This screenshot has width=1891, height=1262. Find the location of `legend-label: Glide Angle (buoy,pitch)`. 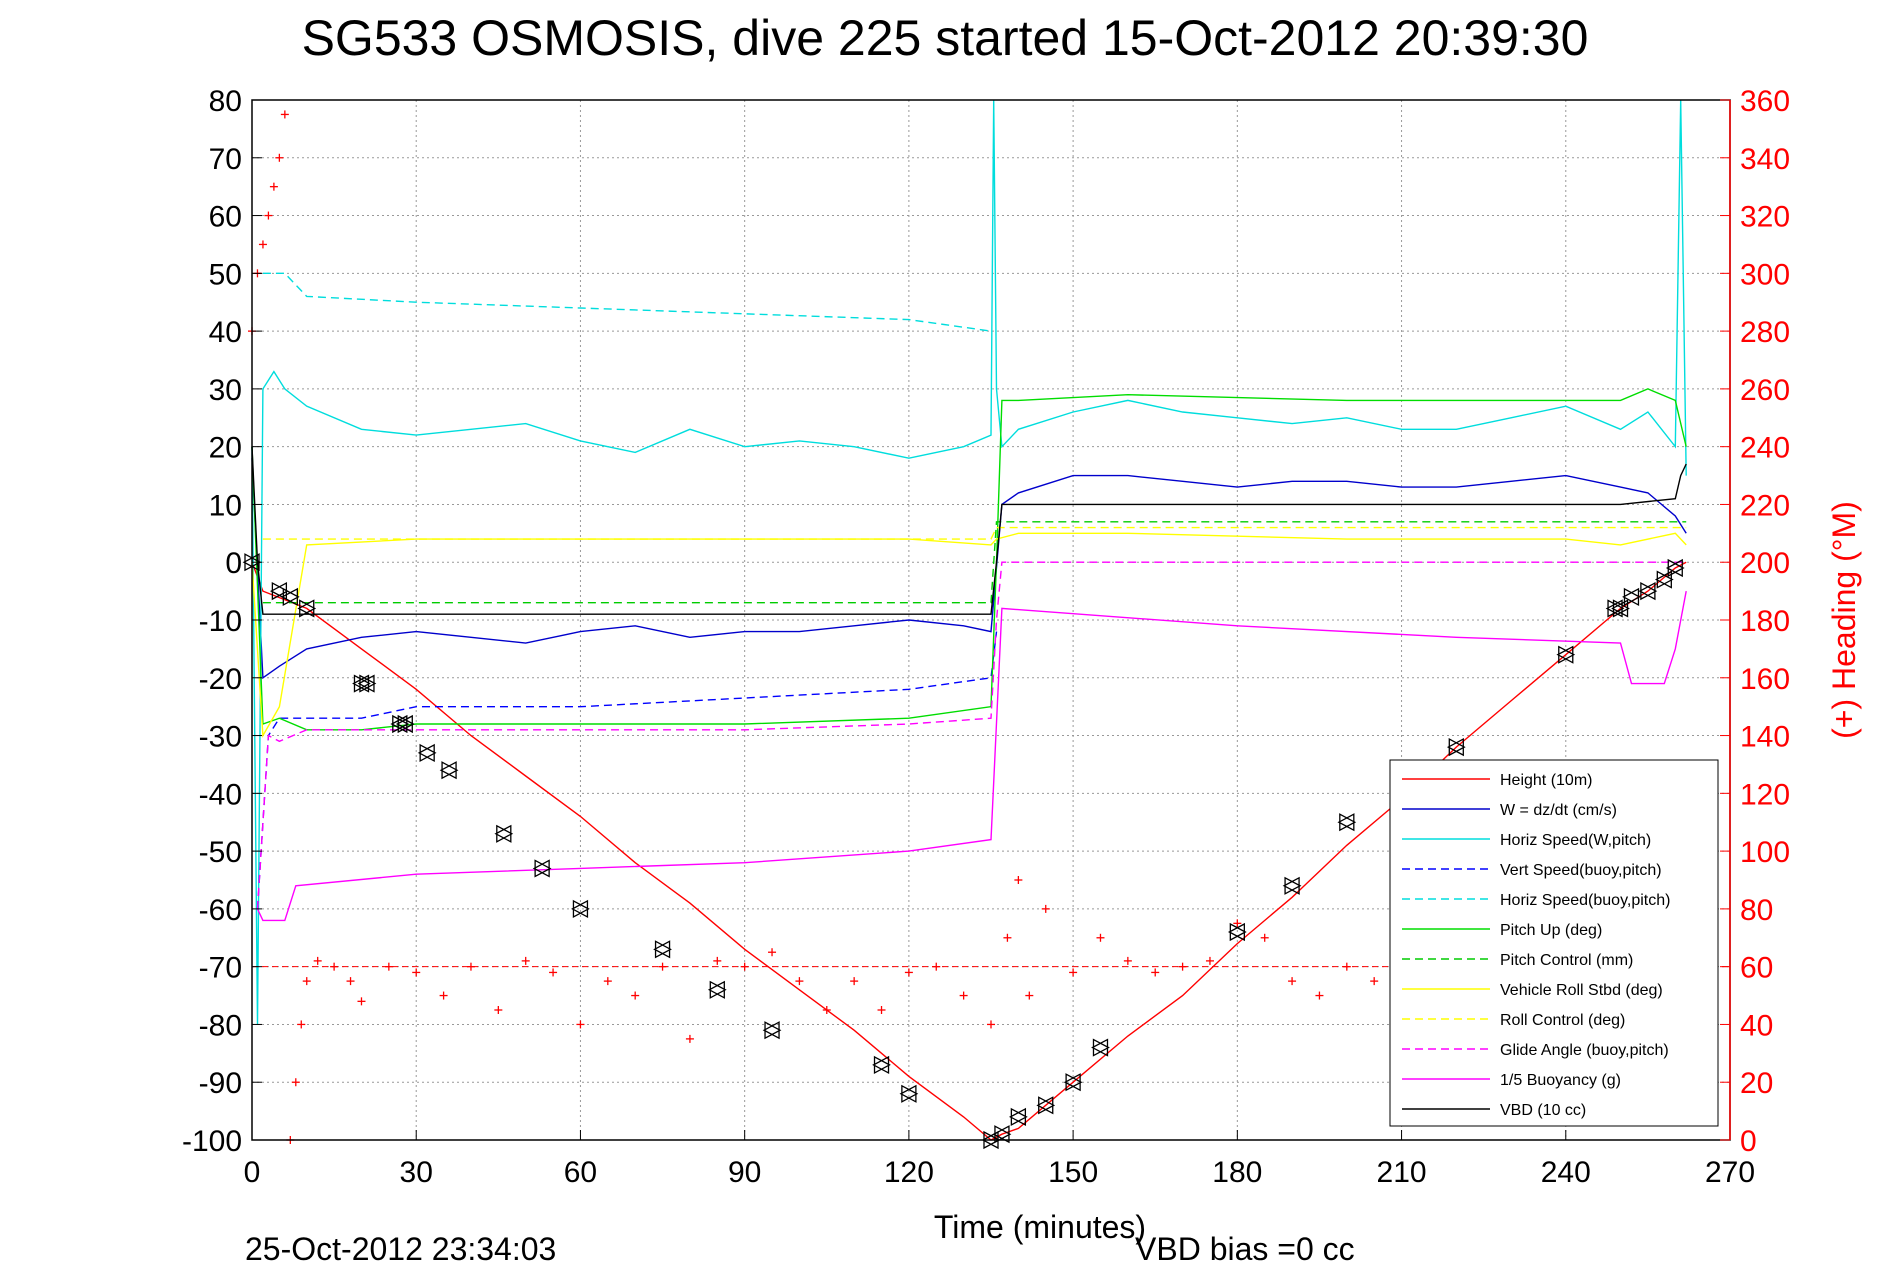

legend-label: Glide Angle (buoy,pitch) is located at coordinates (1584, 1050).